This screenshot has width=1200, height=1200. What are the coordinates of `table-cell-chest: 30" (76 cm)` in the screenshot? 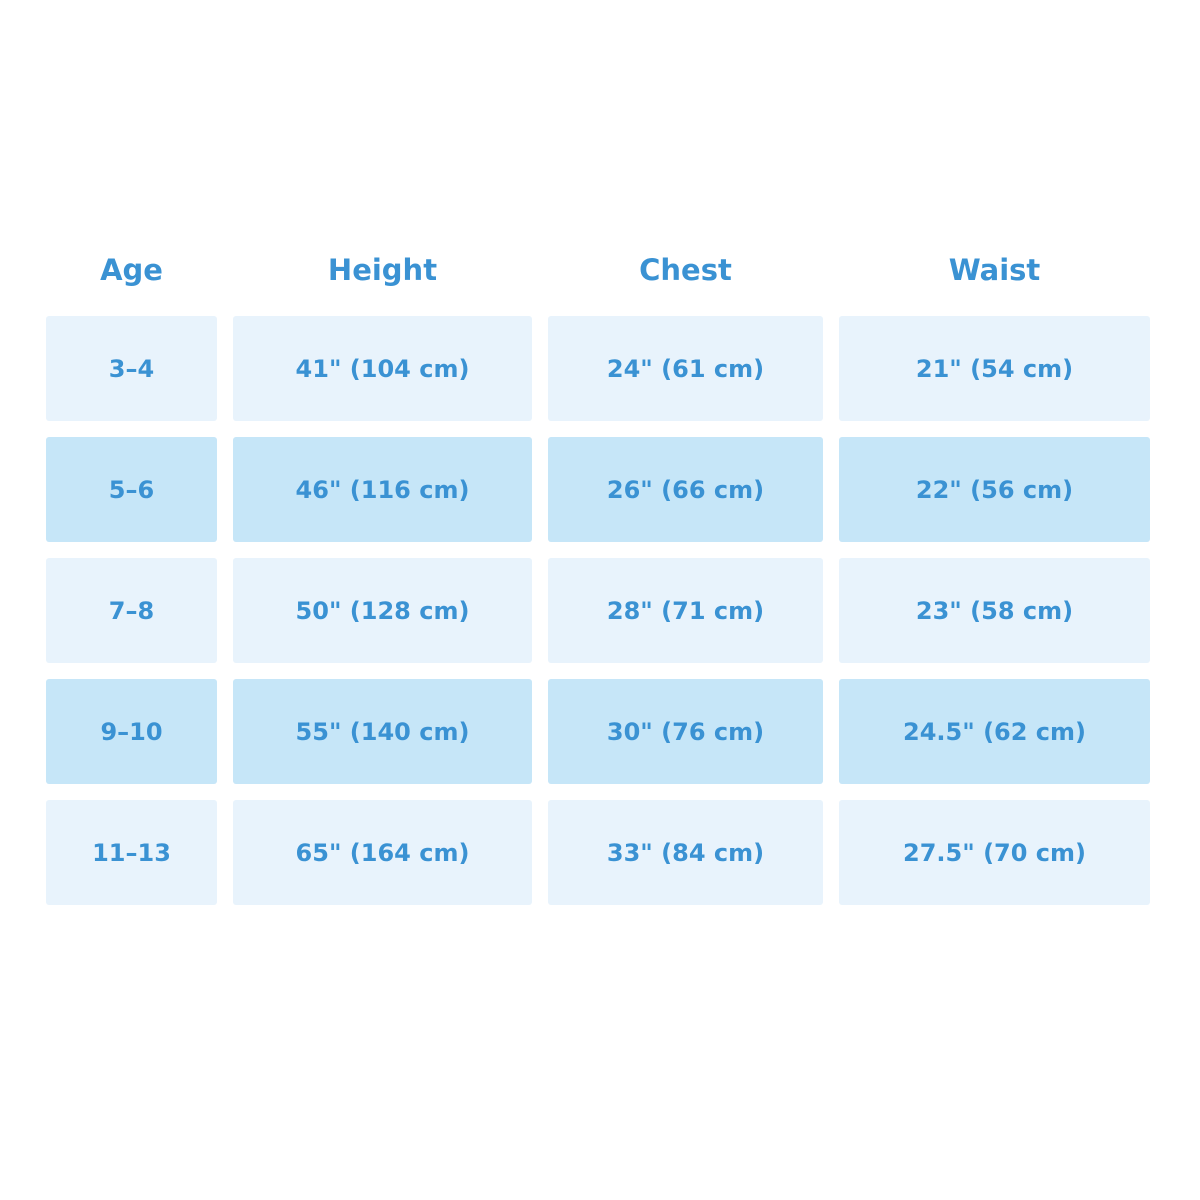 It's located at (685, 731).